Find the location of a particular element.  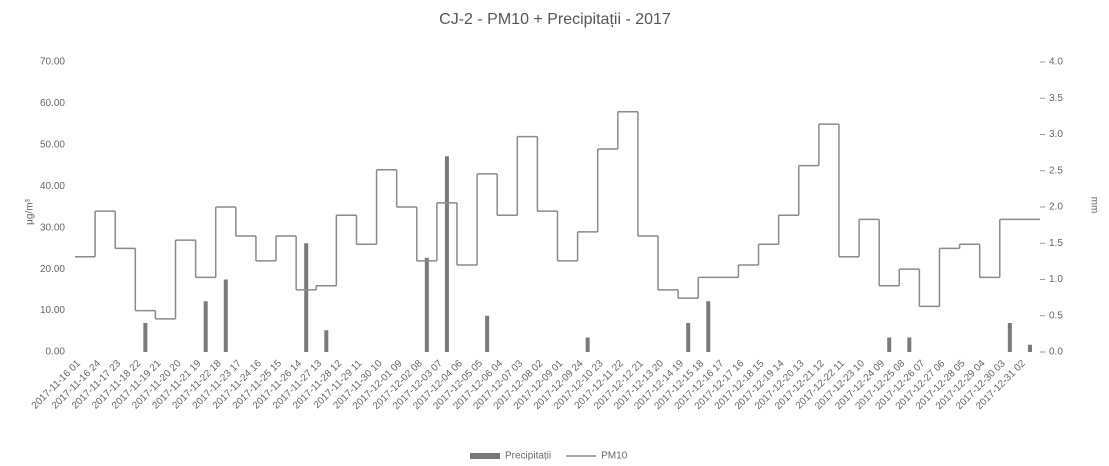

legend-label: Precipitații is located at coordinates (528, 456).